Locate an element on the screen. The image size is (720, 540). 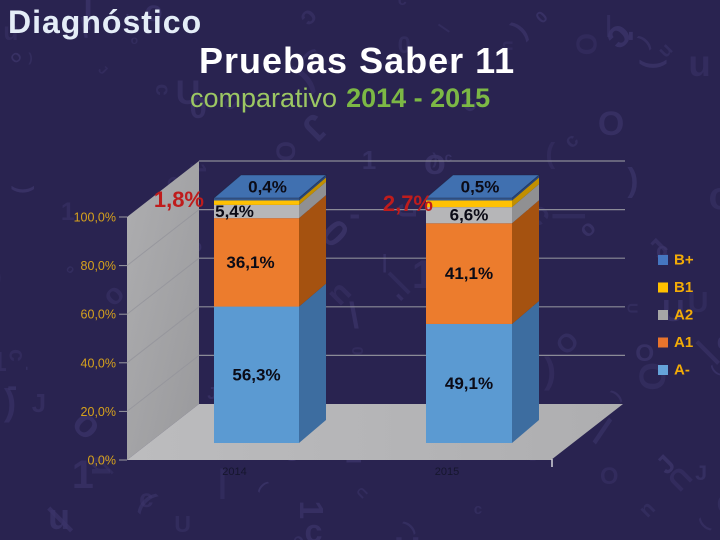
legend-label-A1: A1 is located at coordinates (683, 342).